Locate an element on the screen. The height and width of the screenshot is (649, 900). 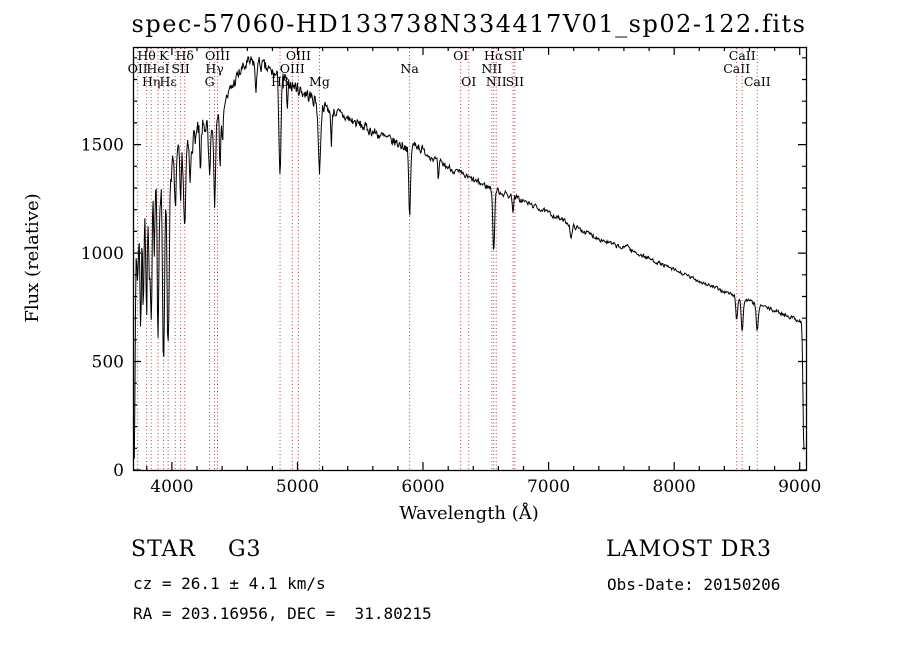
x-tick-label: 5000 is located at coordinates (297, 487).